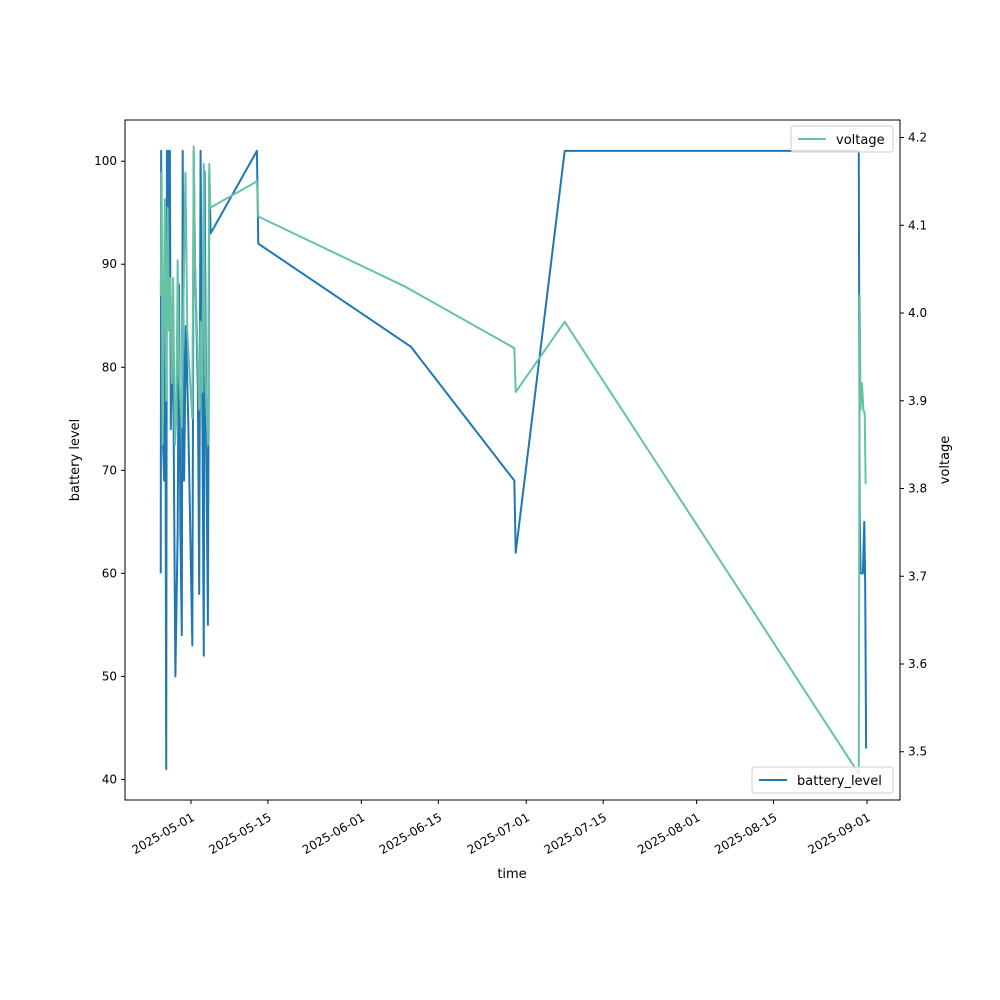  I want to click on legend-battery-level-label: battery_level, so click(839, 781).